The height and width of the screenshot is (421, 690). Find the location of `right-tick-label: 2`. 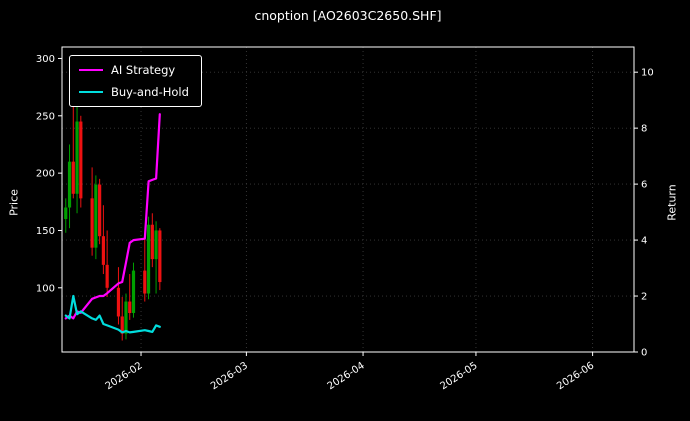

right-tick-label: 2 is located at coordinates (644, 297).